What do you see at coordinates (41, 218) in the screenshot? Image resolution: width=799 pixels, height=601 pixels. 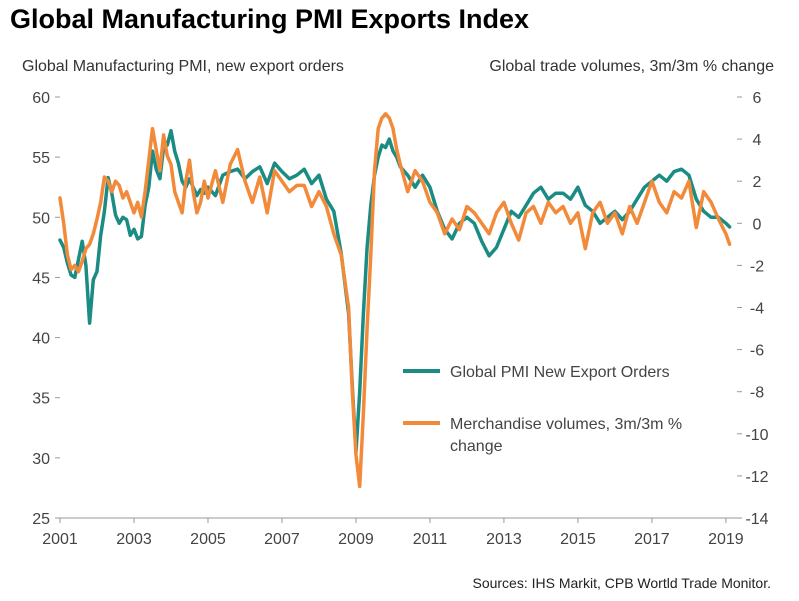 I see `left-y-tick-label: 50` at bounding box center [41, 218].